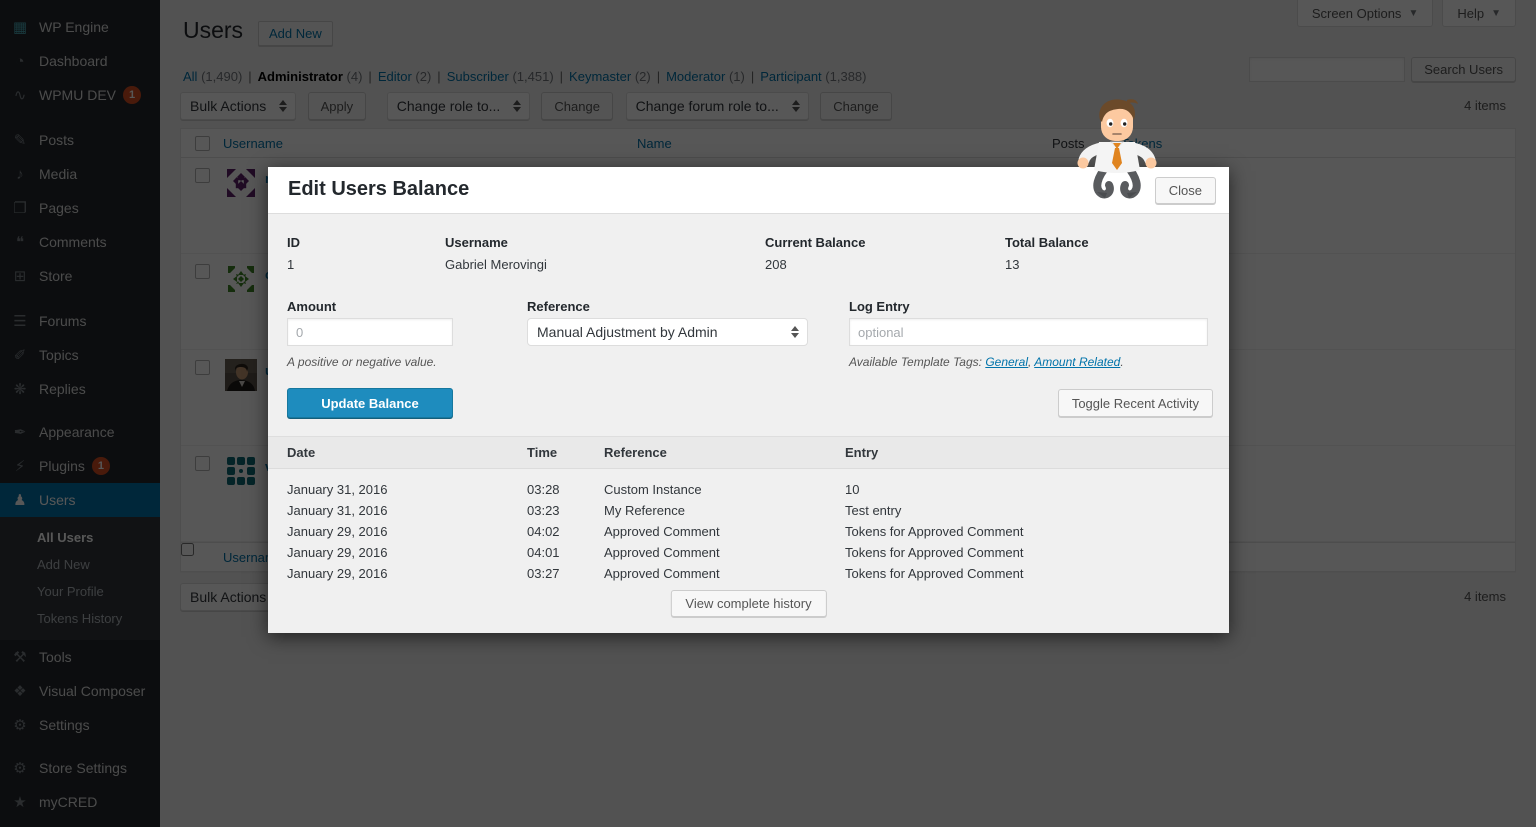  What do you see at coordinates (815, 253) in the screenshot?
I see `info-current-balance: Current Balance 208` at bounding box center [815, 253].